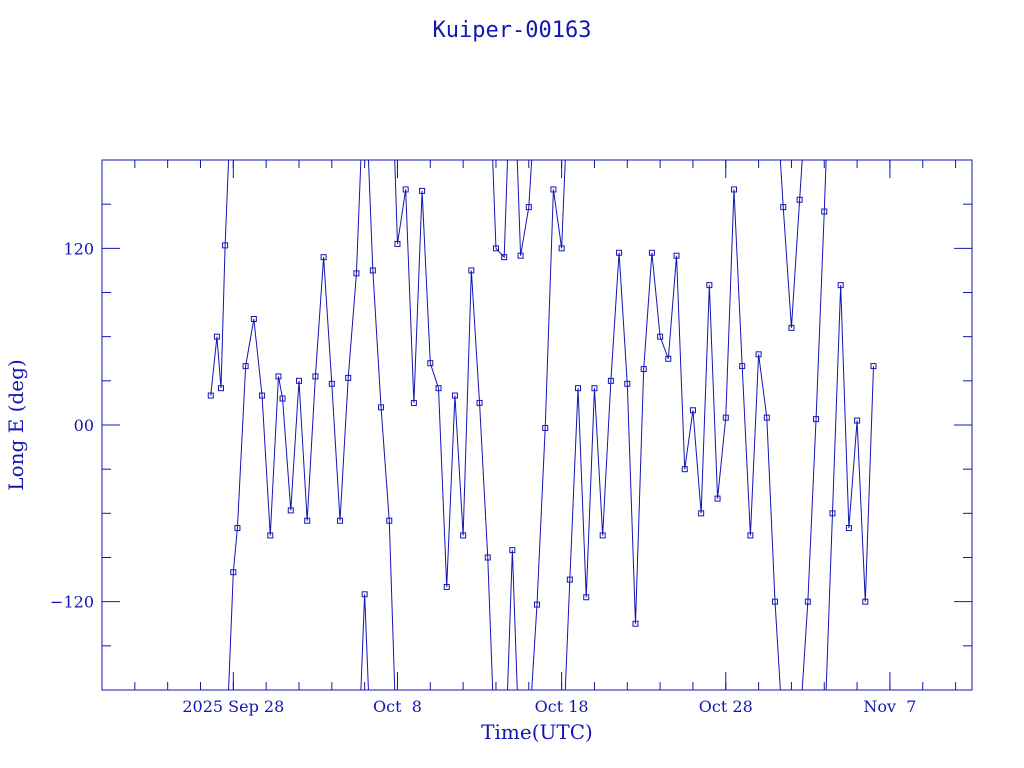 The image size is (1024, 768). What do you see at coordinates (512, 30) in the screenshot?
I see `chart-title: Kuiper-00163` at bounding box center [512, 30].